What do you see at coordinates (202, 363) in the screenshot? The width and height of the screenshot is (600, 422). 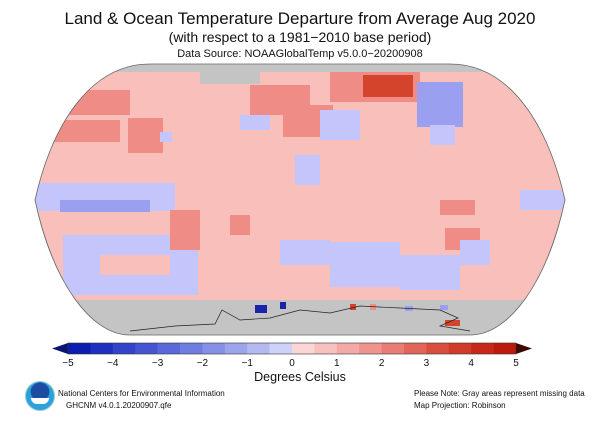 I see `colorbar-tick-label: −2` at bounding box center [202, 363].